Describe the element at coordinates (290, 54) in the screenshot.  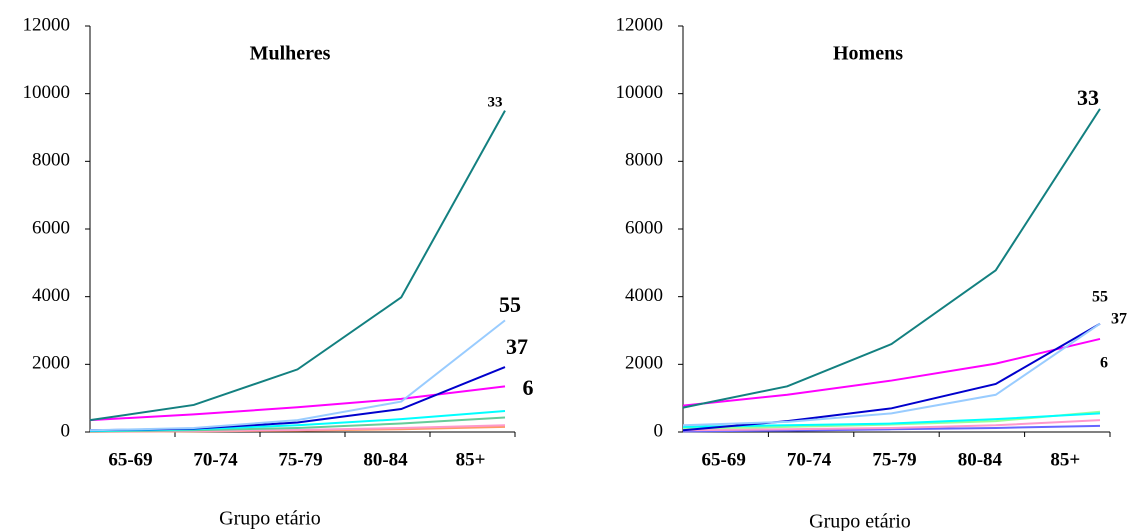
I see `chart-title: Mulheres` at that location.